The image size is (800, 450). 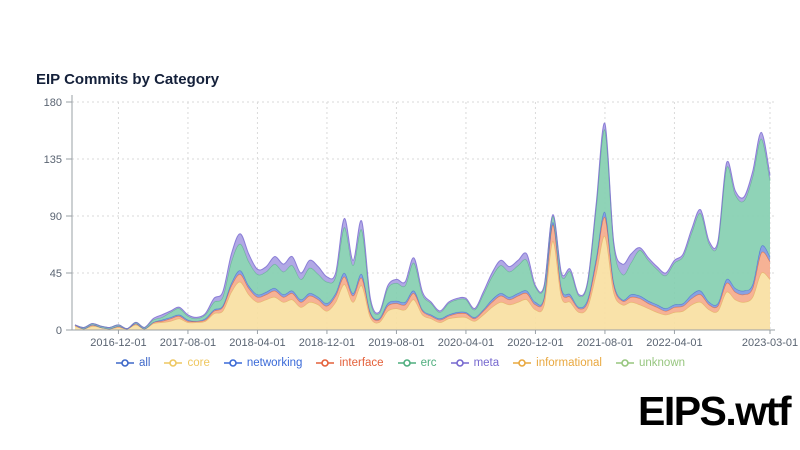 I want to click on legend-label: meta, so click(x=486, y=363).